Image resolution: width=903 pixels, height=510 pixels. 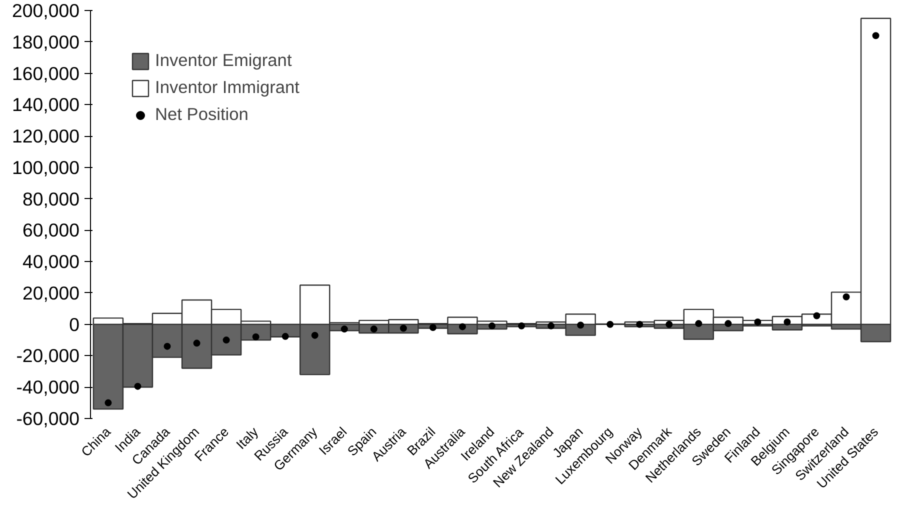 What do you see at coordinates (51, 261) in the screenshot?
I see `y-tick-label: 40,000` at bounding box center [51, 261].